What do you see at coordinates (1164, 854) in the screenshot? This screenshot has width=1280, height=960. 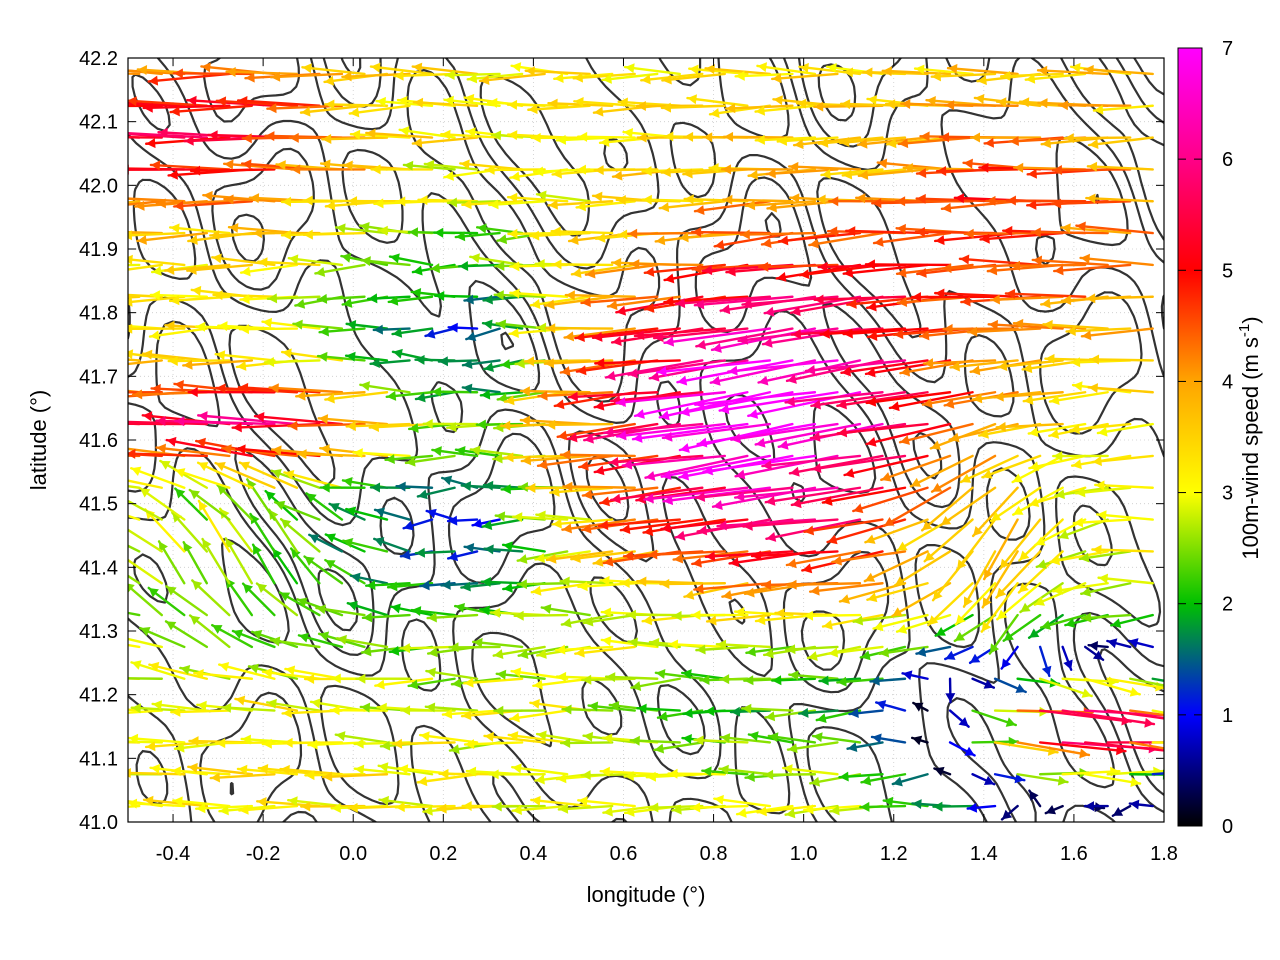 I see `x-tick-label: 1.8` at bounding box center [1164, 854].